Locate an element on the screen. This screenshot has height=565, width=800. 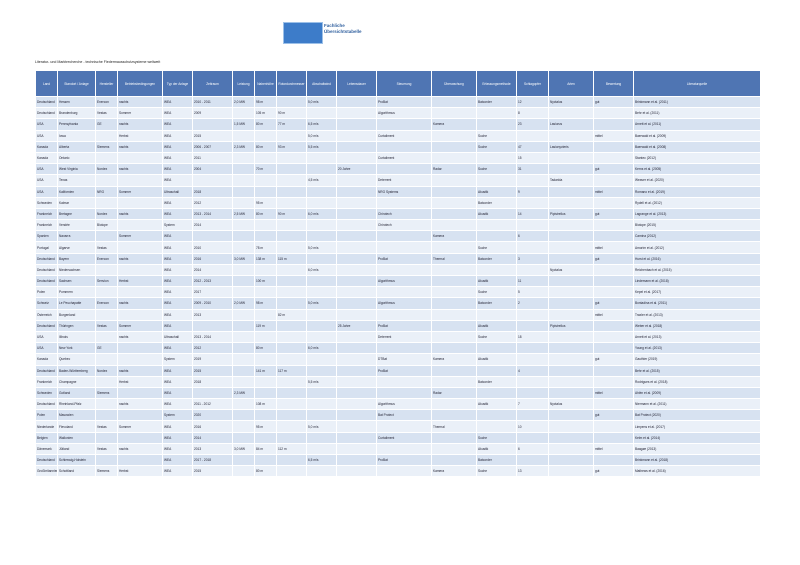
table-cell: Stantec (2012) is located at coordinates (697, 158).